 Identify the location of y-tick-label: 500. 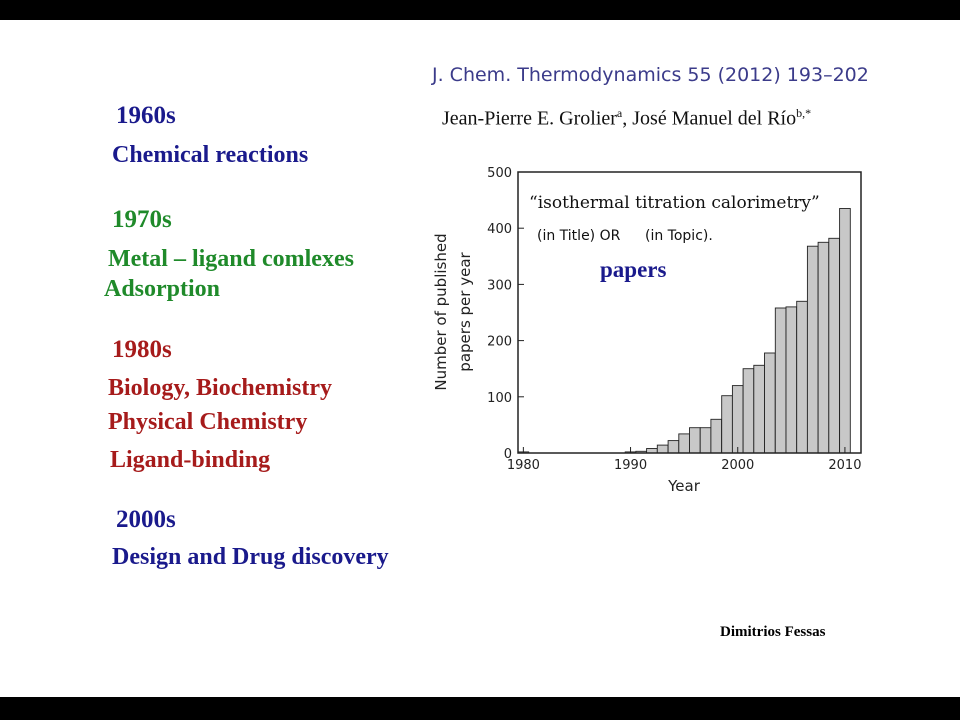
(499, 173).